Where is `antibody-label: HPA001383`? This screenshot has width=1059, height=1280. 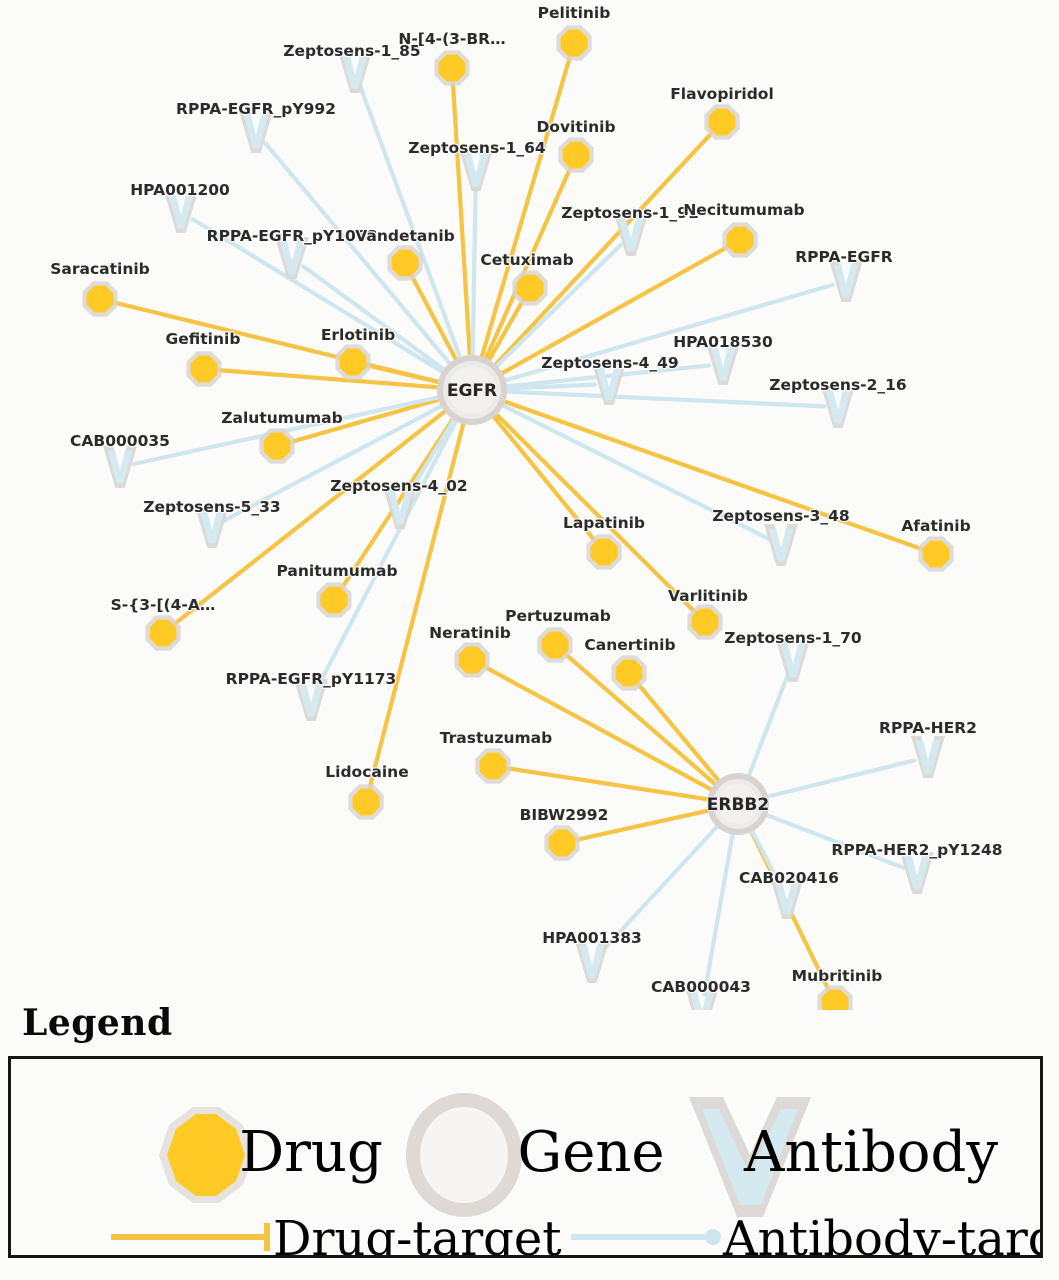
antibody-label: HPA001383 is located at coordinates (592, 938).